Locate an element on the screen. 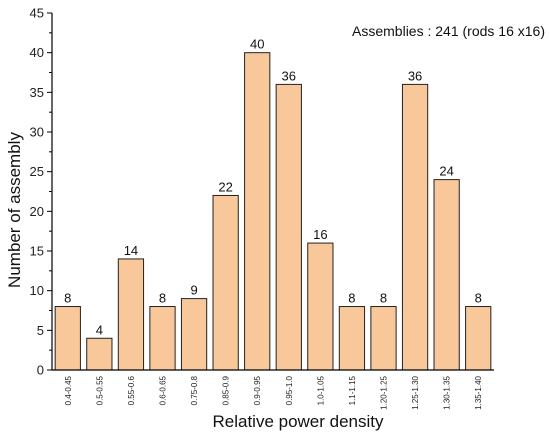  y-tick-label: 30 is located at coordinates (37, 132).